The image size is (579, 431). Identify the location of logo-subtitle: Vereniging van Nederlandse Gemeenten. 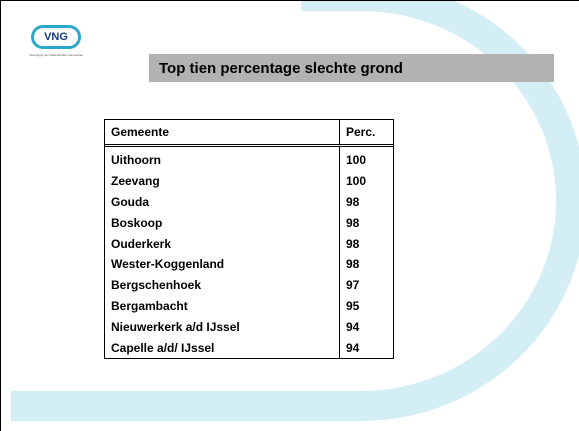
(56, 55).